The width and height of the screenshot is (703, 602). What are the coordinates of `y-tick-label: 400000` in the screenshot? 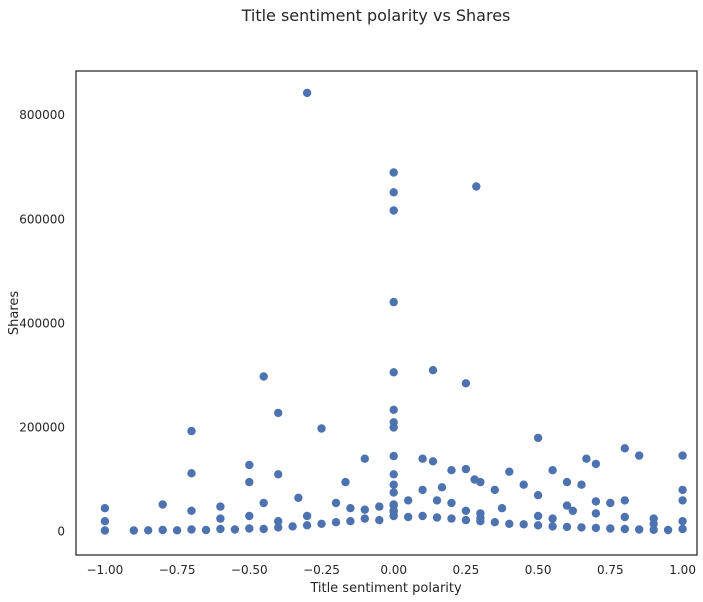 It's located at (42, 323).